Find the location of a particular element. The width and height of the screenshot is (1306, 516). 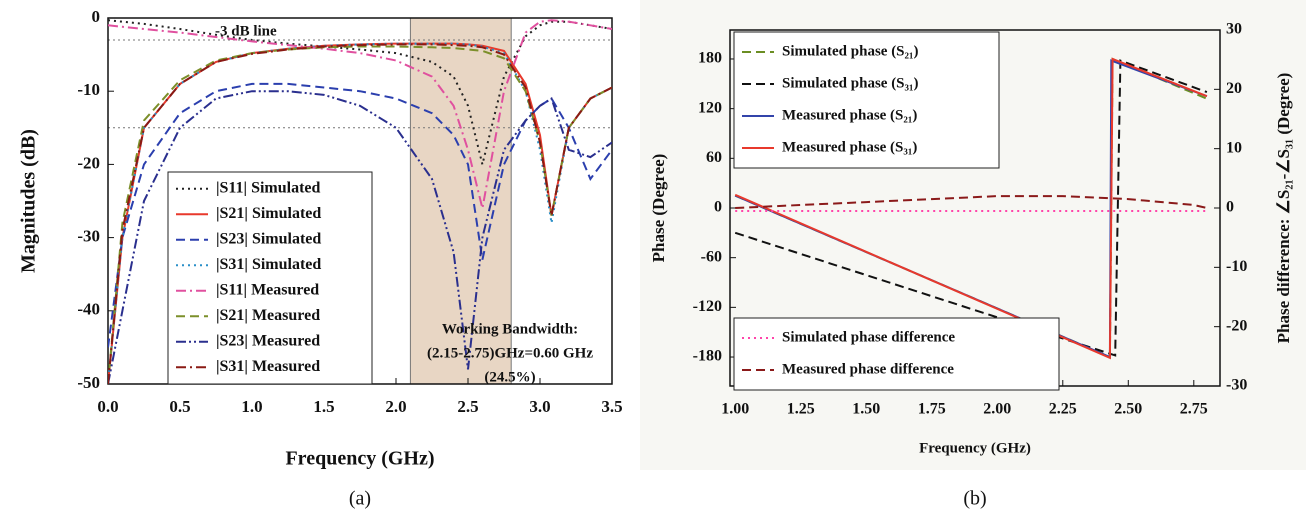

y-tick-label: -50 is located at coordinates (88, 382).